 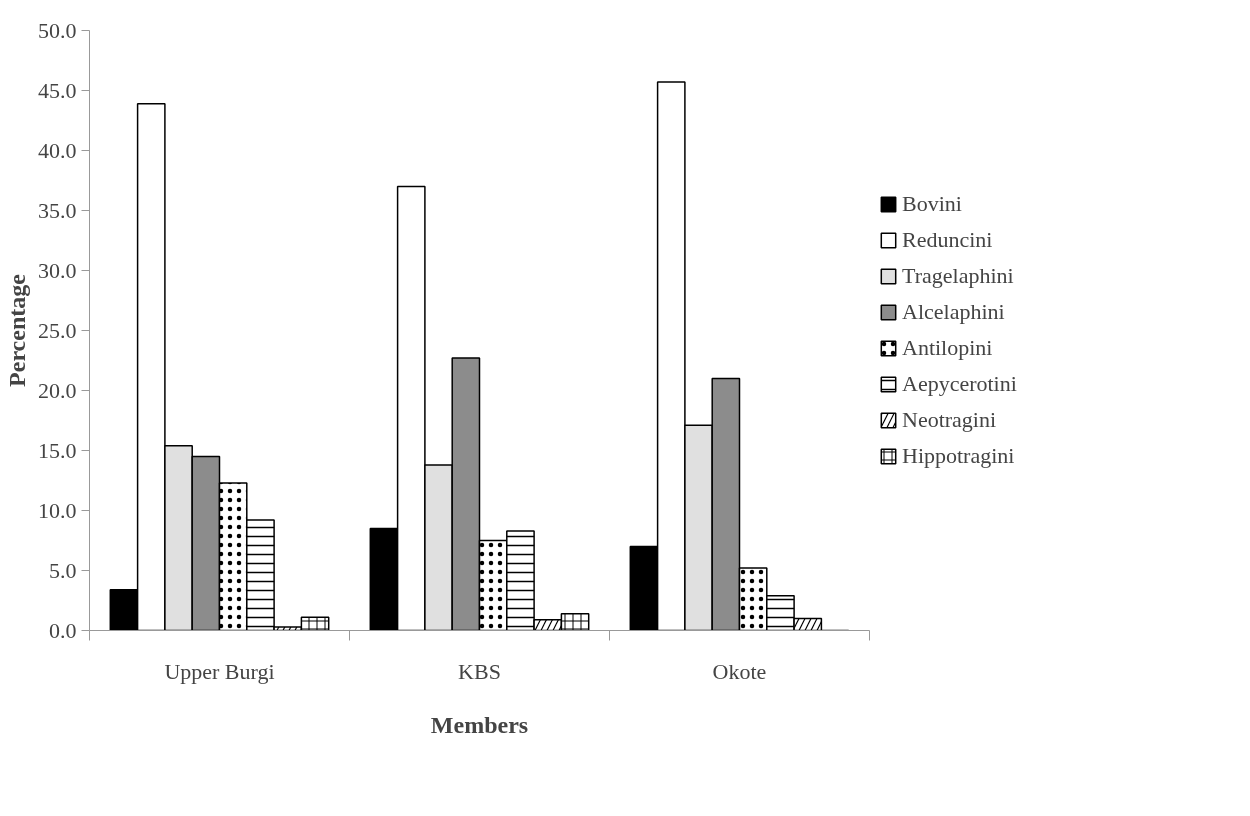 I want to click on x-tick-label: Upper Burgi, so click(x=219, y=671).